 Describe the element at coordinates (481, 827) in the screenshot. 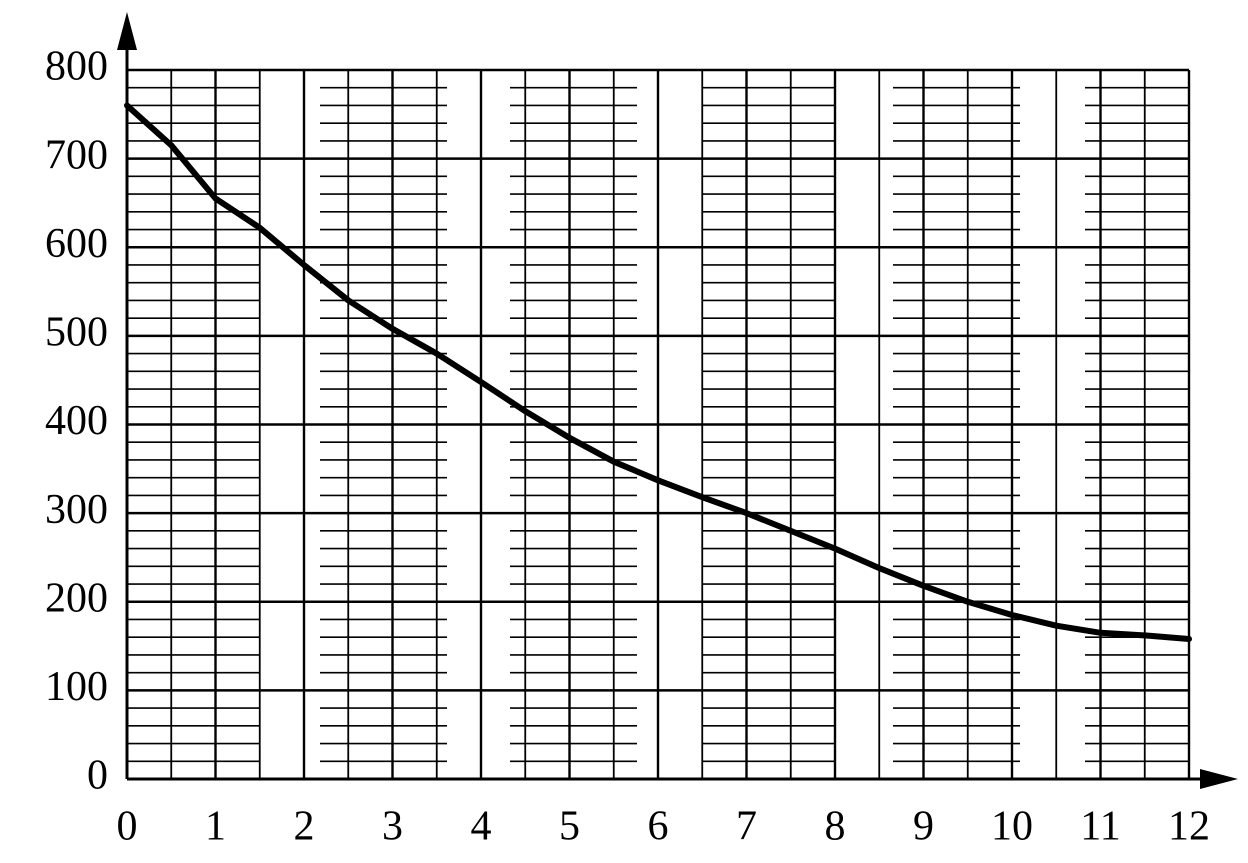

I see `x-tick-label: 4` at that location.